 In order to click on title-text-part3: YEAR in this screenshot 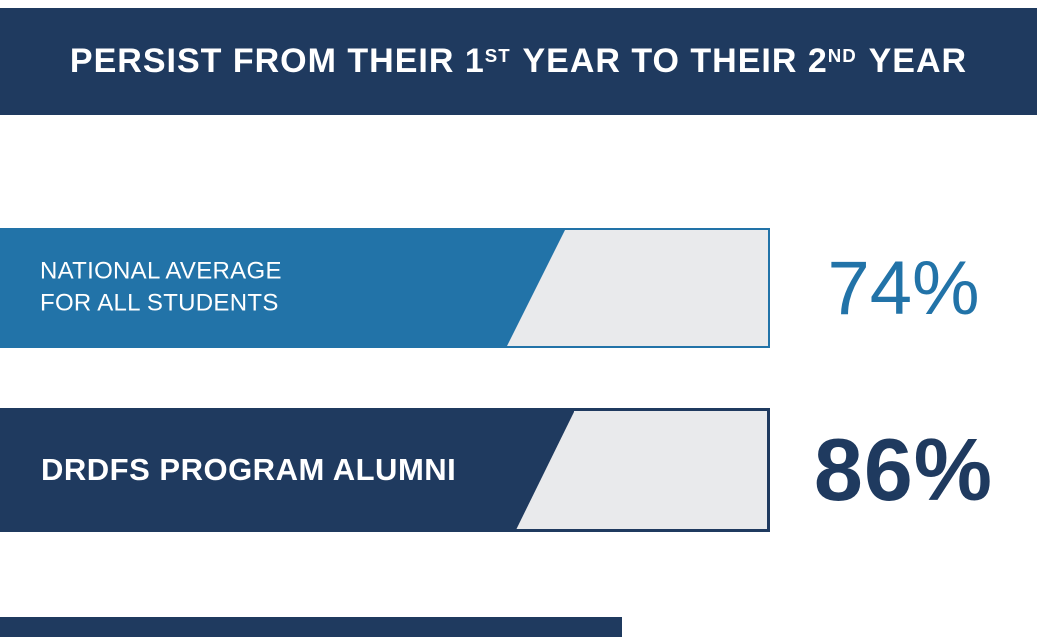, I will do `click(913, 61)`.